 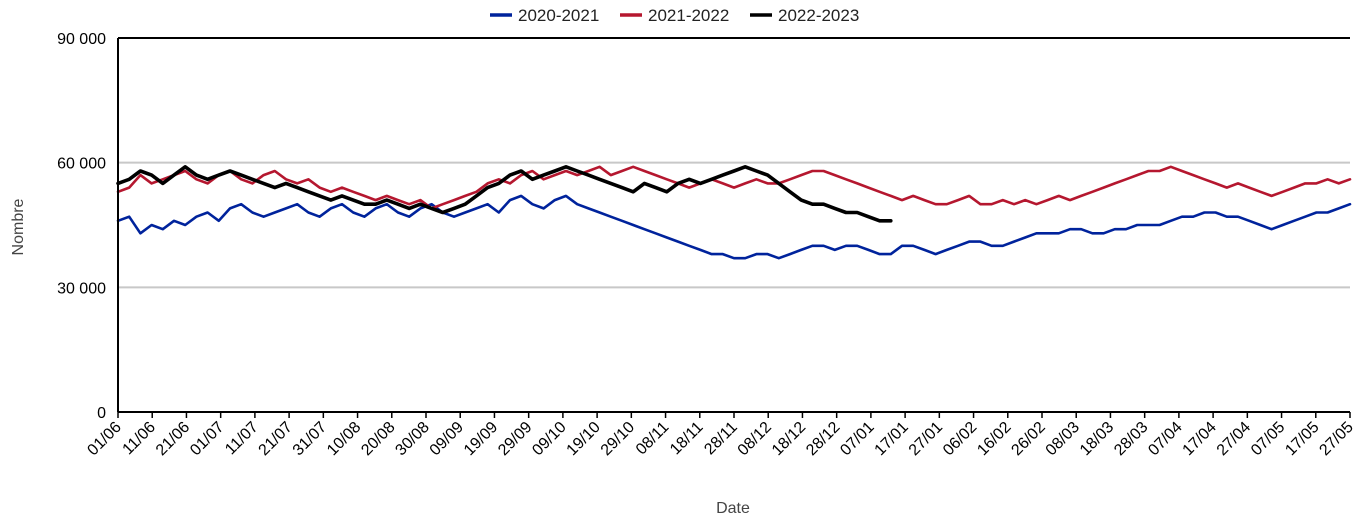 I want to click on series-line-2020-2021, so click(x=734, y=227).